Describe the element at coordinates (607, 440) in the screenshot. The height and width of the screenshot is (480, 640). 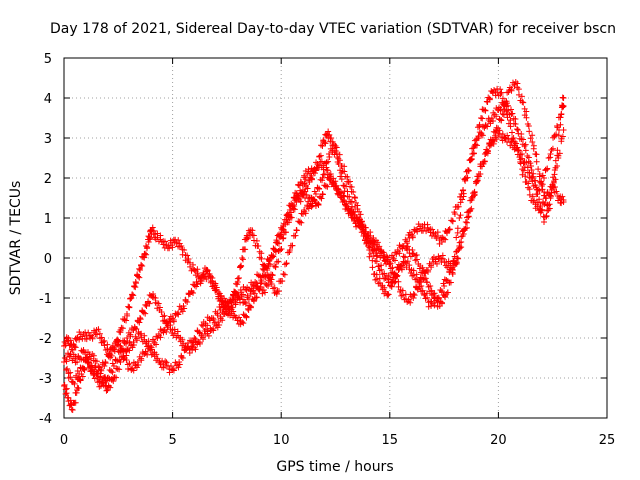
I see `x-tick-label: 25` at that location.